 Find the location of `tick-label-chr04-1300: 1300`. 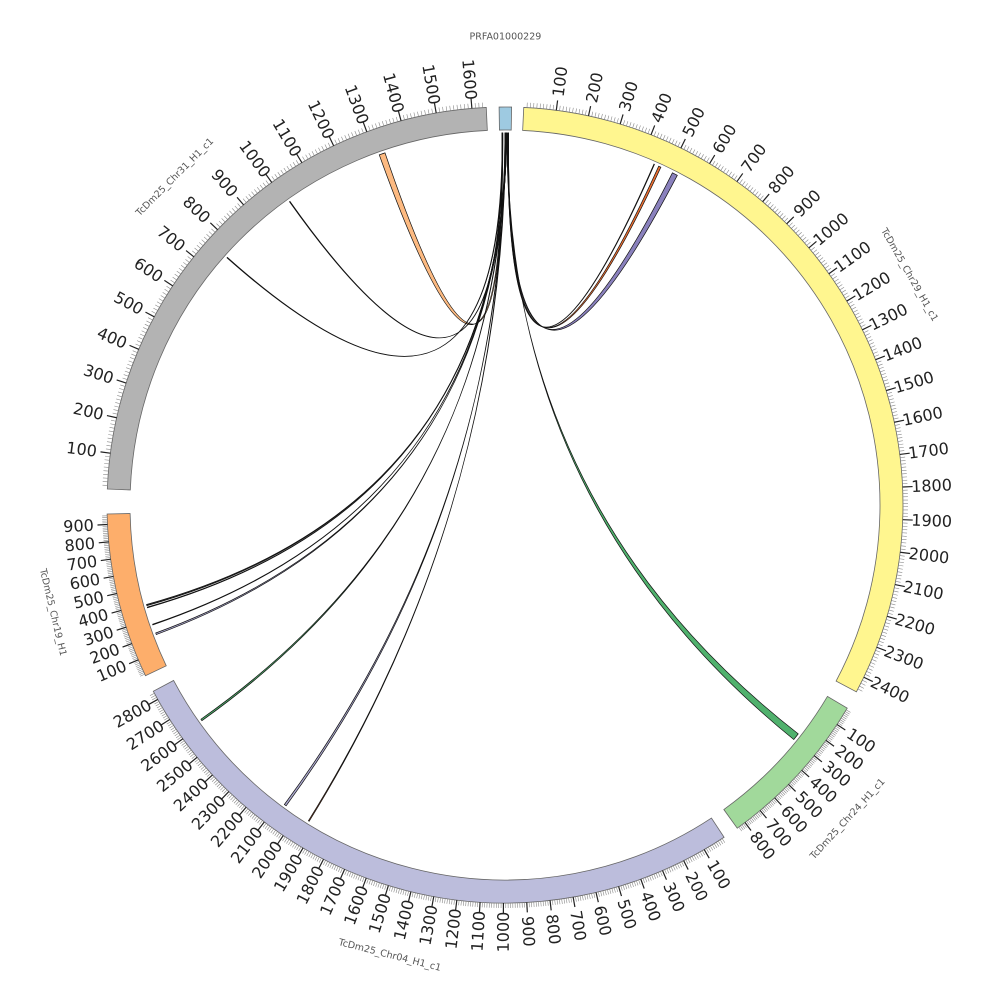

tick-label-chr04-1300: 1300 is located at coordinates (429, 924).